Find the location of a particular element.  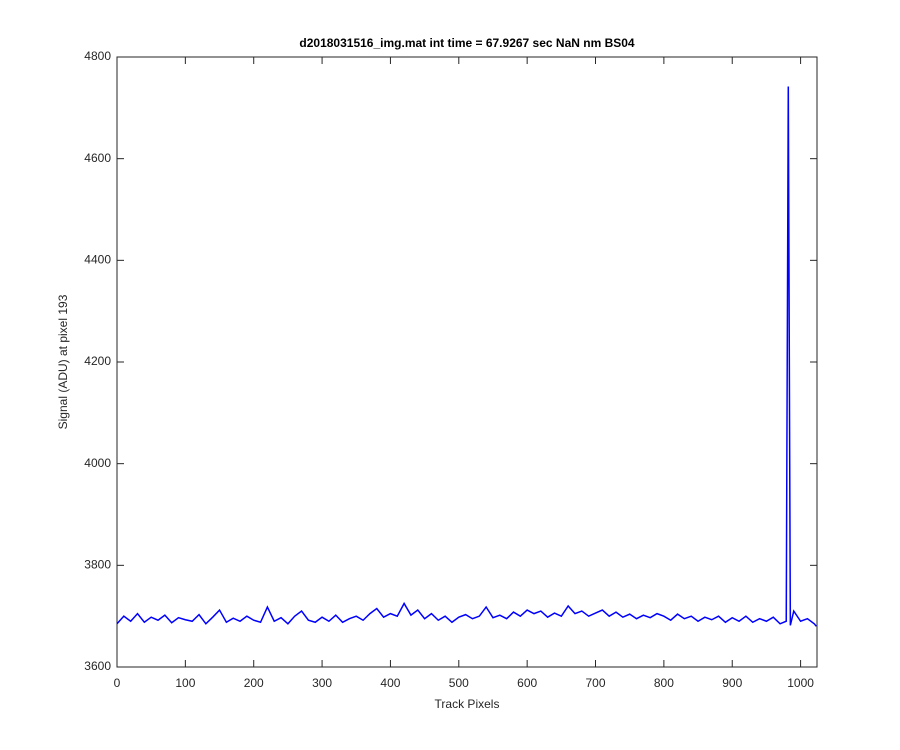

y-tick-label: 4400 is located at coordinates (97, 260).